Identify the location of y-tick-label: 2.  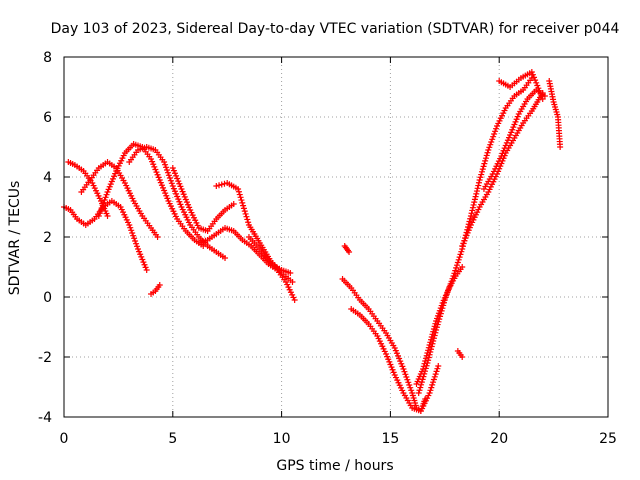
(47, 238).